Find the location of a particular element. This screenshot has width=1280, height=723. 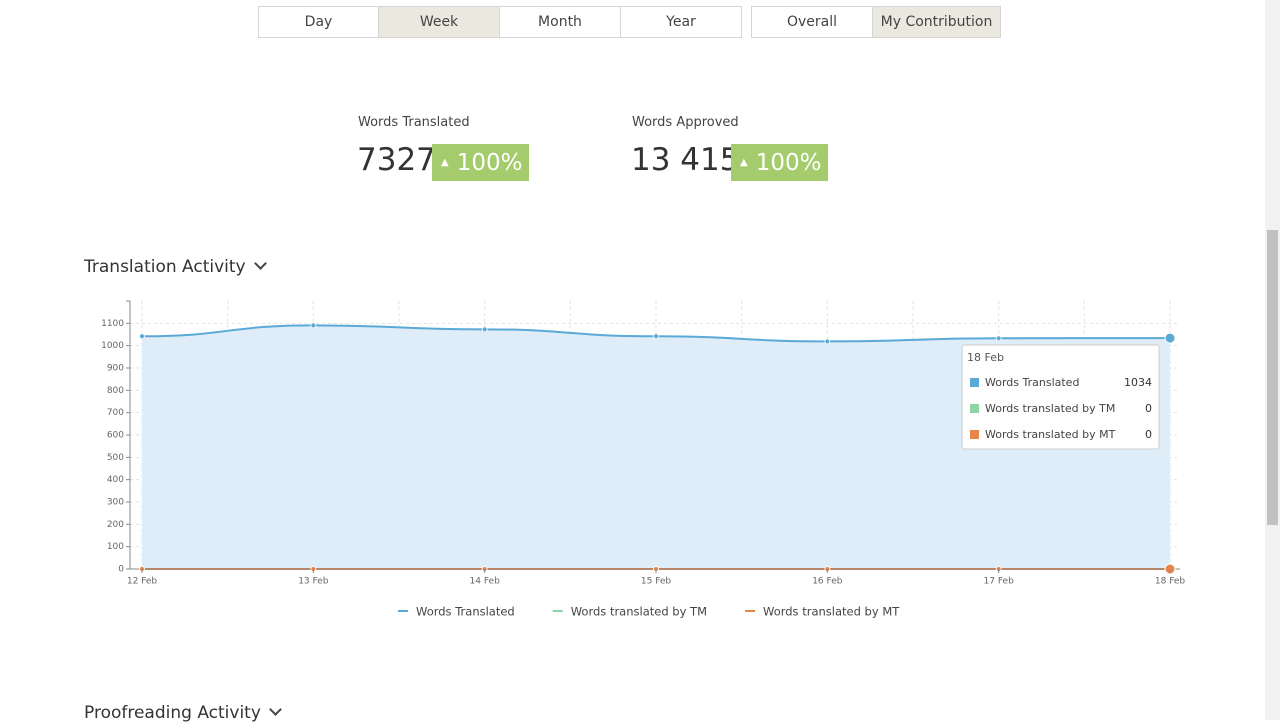

tooltip-title: 18 Feb is located at coordinates (985, 357).